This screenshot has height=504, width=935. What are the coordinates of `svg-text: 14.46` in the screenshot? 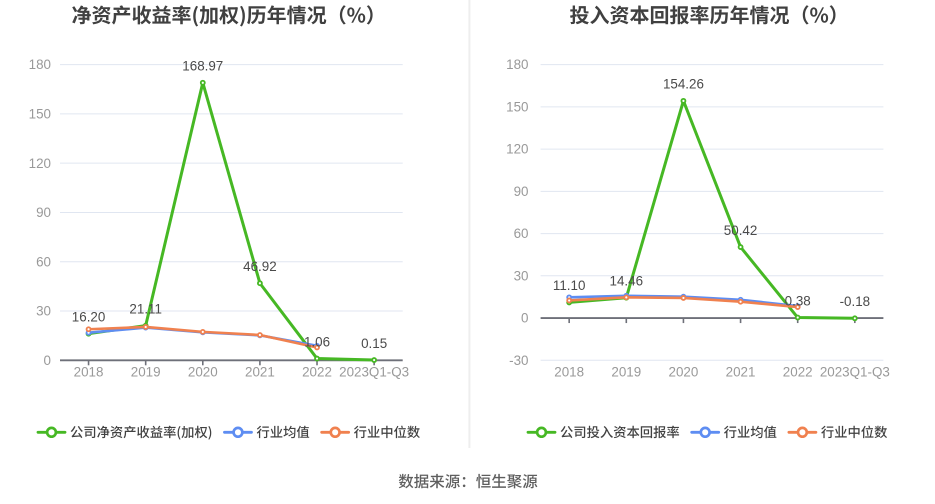 It's located at (627, 281).